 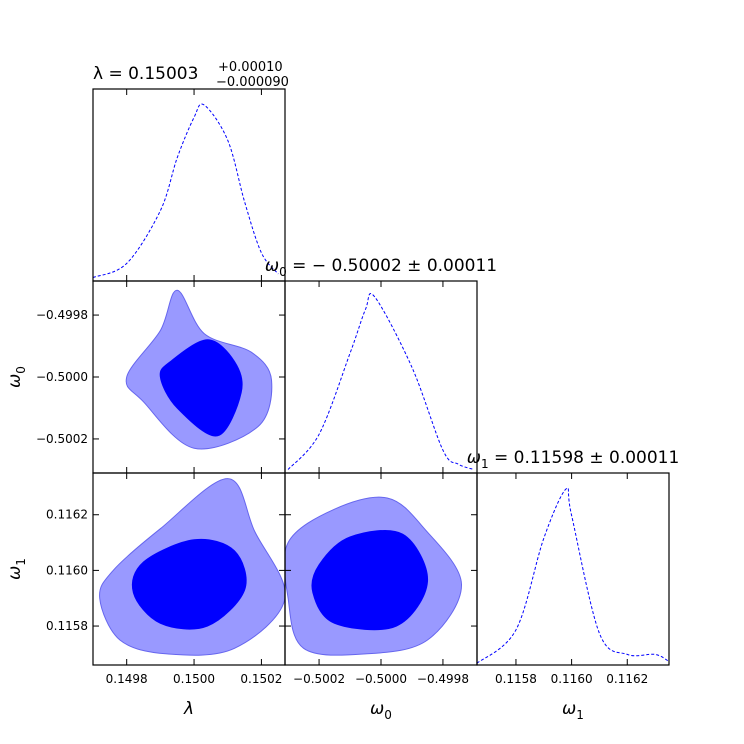 I want to click on x-tick-label: 0.1158, so click(x=516, y=679).